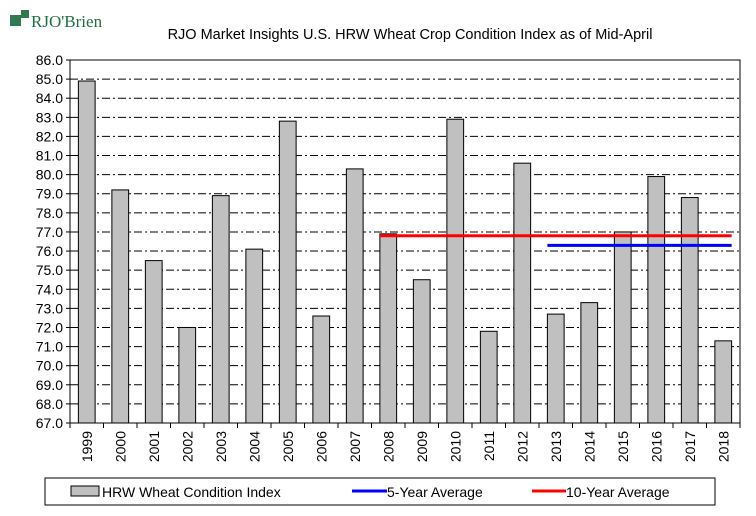 The image size is (756, 516). I want to click on y-tick-label: 73.0, so click(49, 308).